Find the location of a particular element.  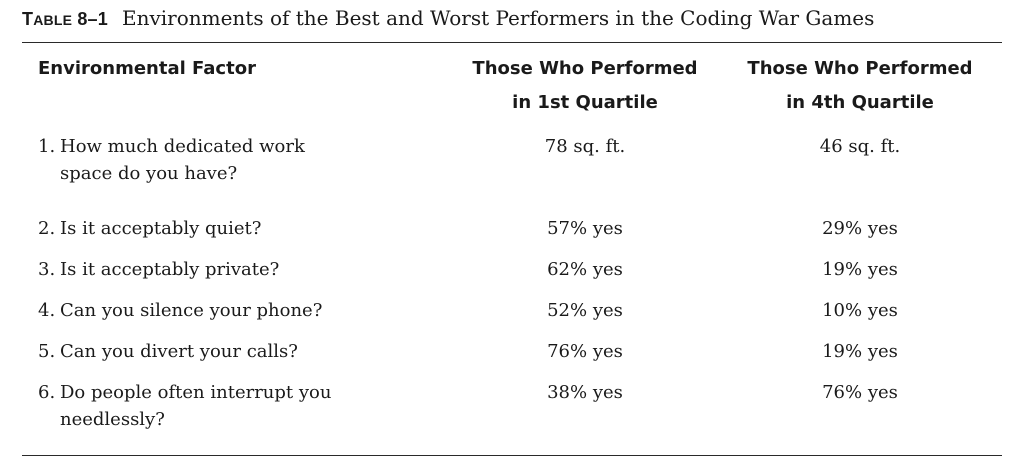

table-cell-1st-quartile: 62% yes is located at coordinates (585, 269).